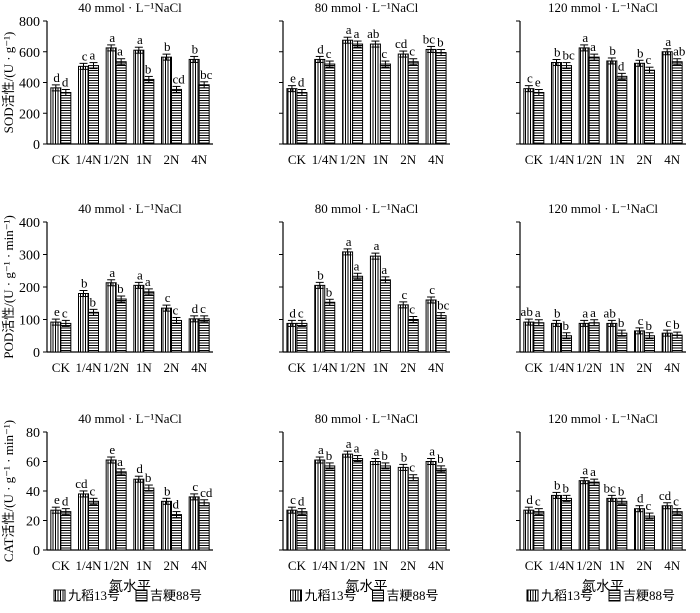  What do you see at coordinates (206, 492) in the screenshot?
I see `significance-letter: cd` at bounding box center [206, 492].